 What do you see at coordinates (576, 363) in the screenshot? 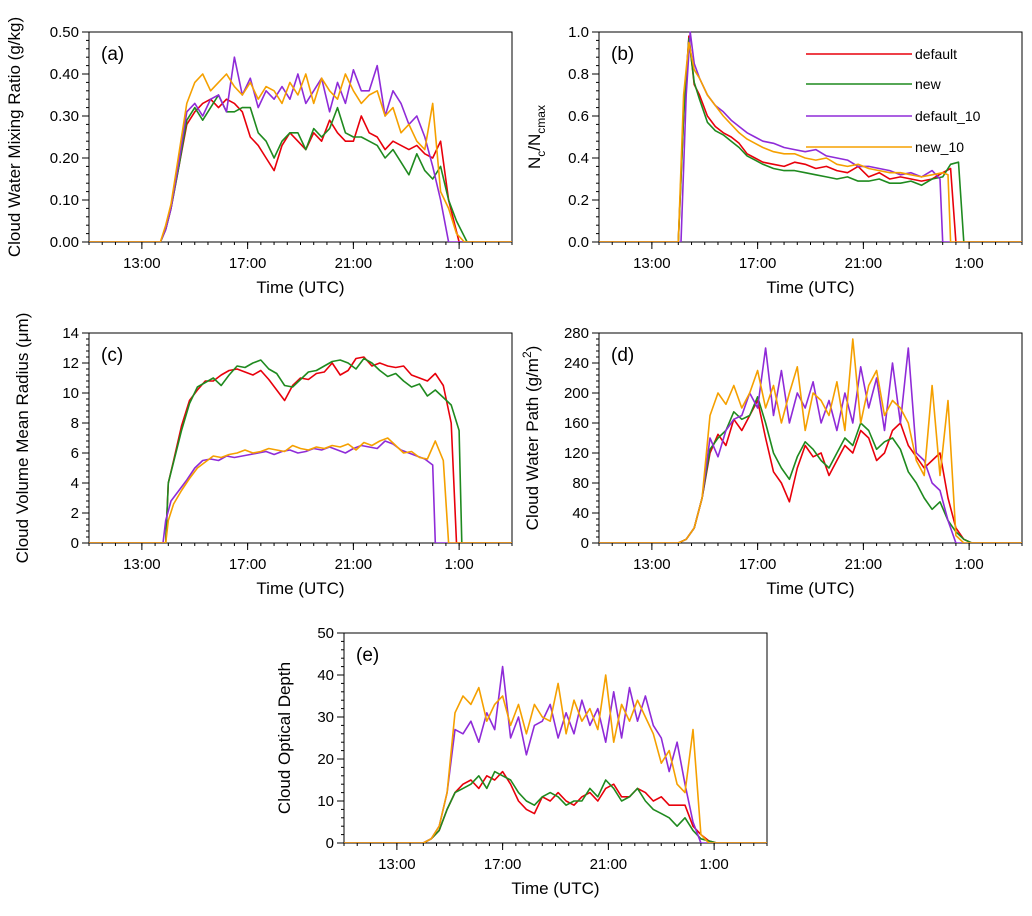
I see `y-tick-label: 240` at bounding box center [576, 363].